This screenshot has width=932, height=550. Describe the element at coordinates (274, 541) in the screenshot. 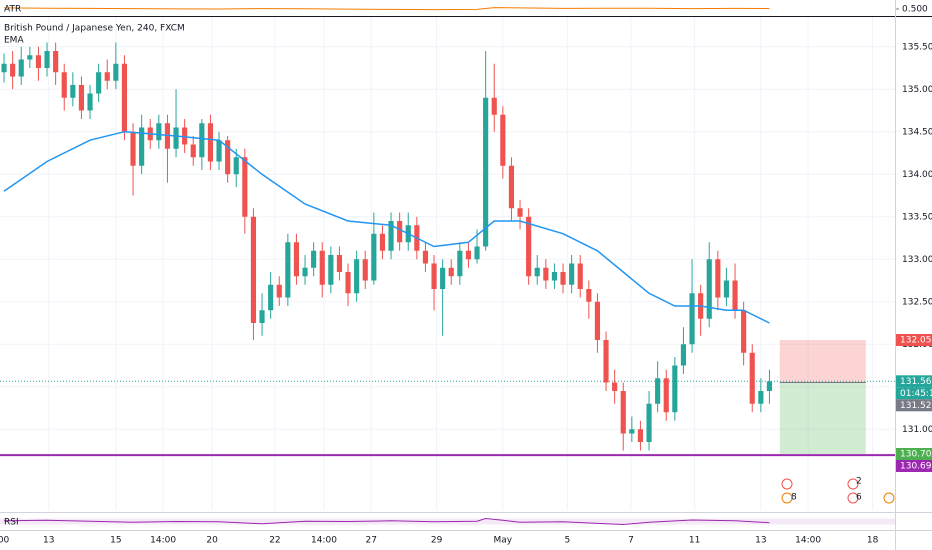

I see `x-tick-label: 22` at that location.